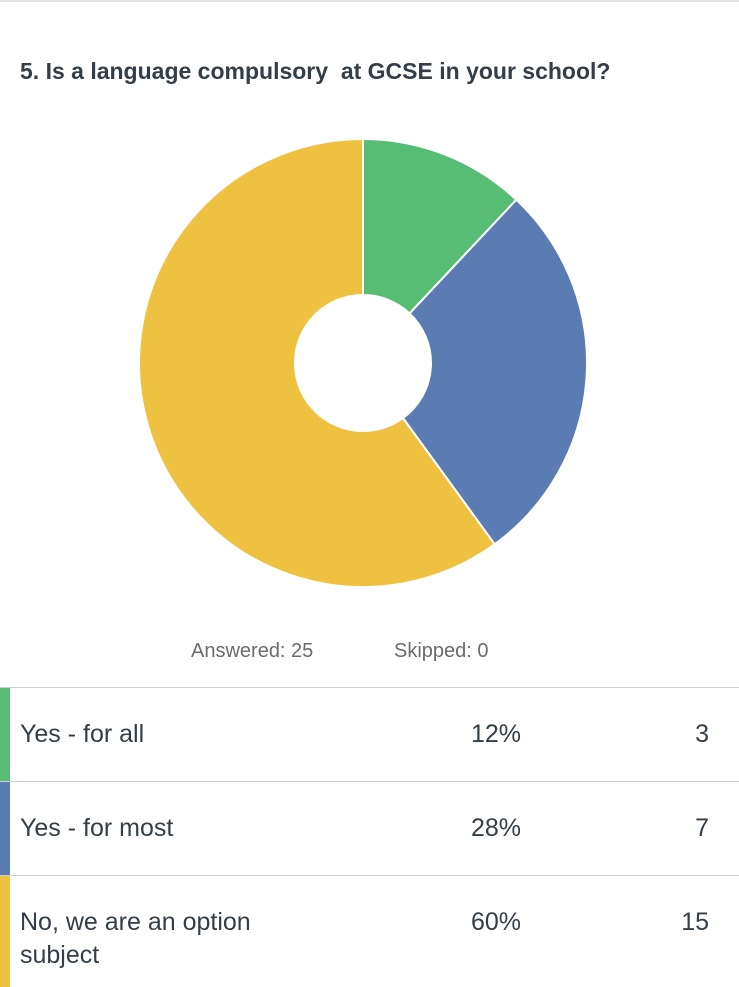 The image size is (739, 987). Describe the element at coordinates (369, 931) in the screenshot. I see `table-row: No, we are an option subject 60% 15` at that location.